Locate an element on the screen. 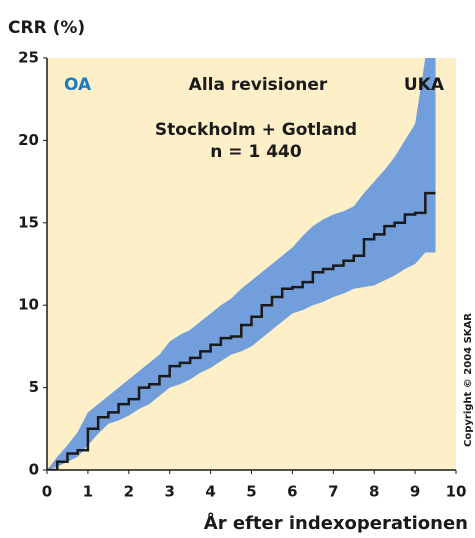 Image resolution: width=475 pixels, height=538 pixels. annotation: OA is located at coordinates (78, 85).